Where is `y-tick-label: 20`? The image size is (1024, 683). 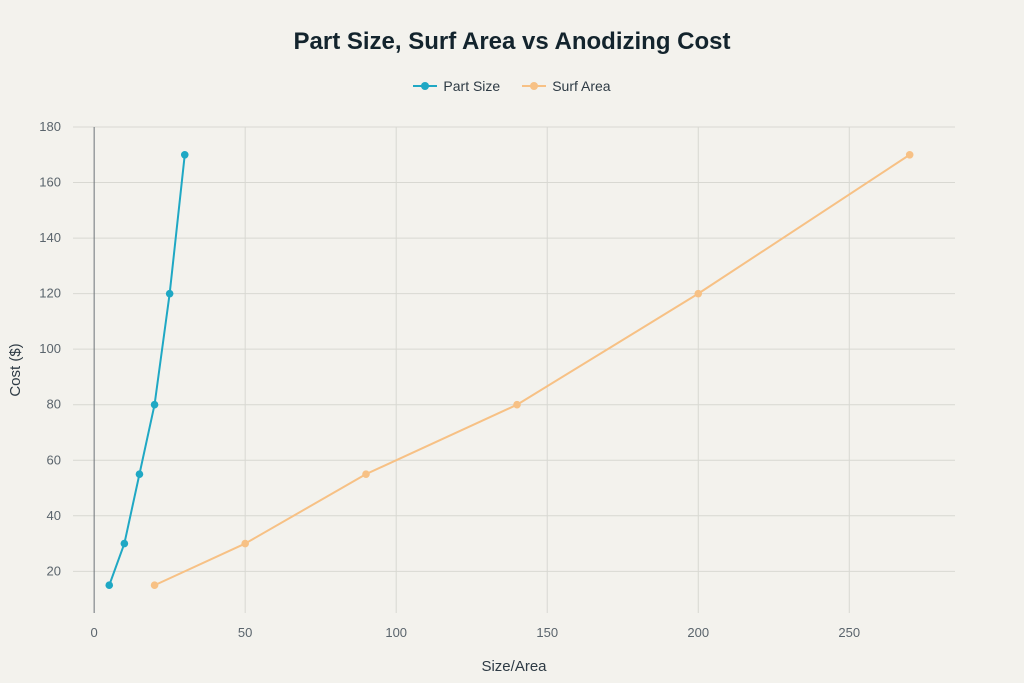 y-tick-label: 20 is located at coordinates (54, 570).